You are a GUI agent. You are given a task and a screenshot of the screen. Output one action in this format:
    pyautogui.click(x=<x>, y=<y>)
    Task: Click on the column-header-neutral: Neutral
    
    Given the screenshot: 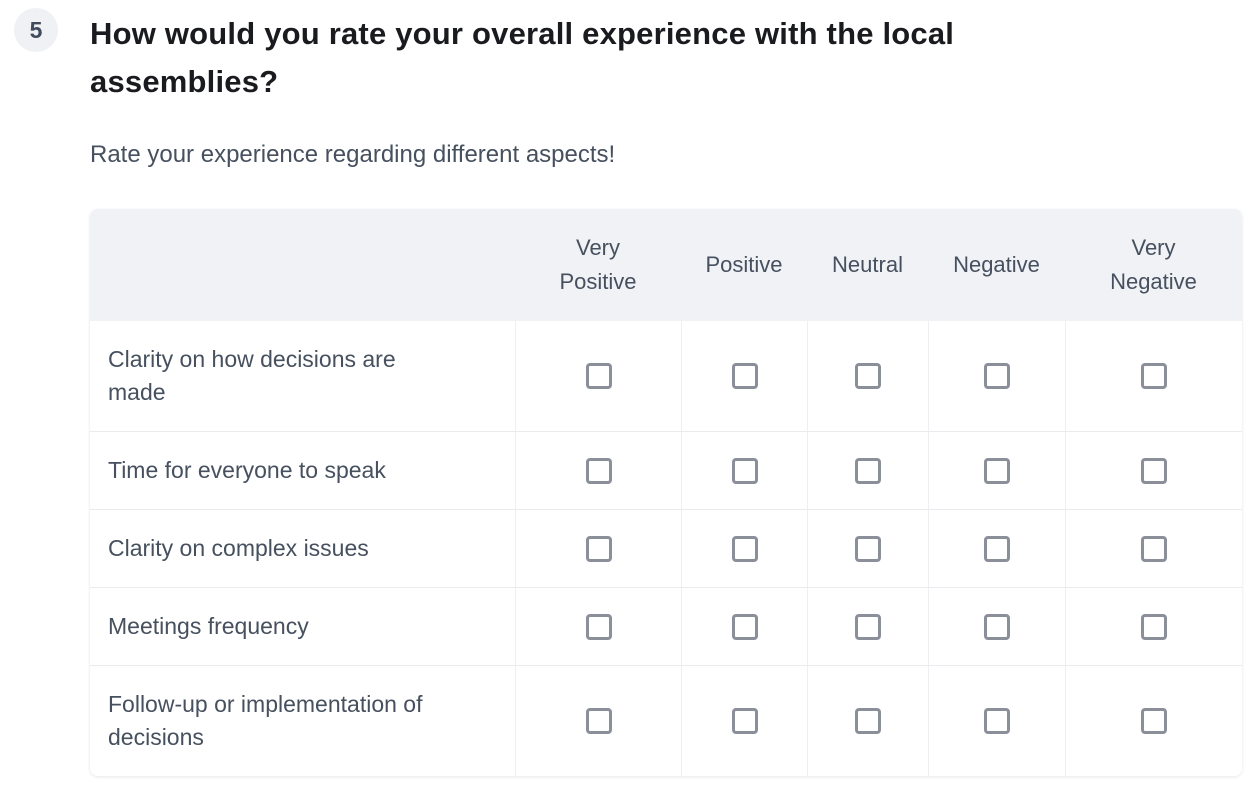 What is the action you would take?
    pyautogui.click(x=867, y=264)
    